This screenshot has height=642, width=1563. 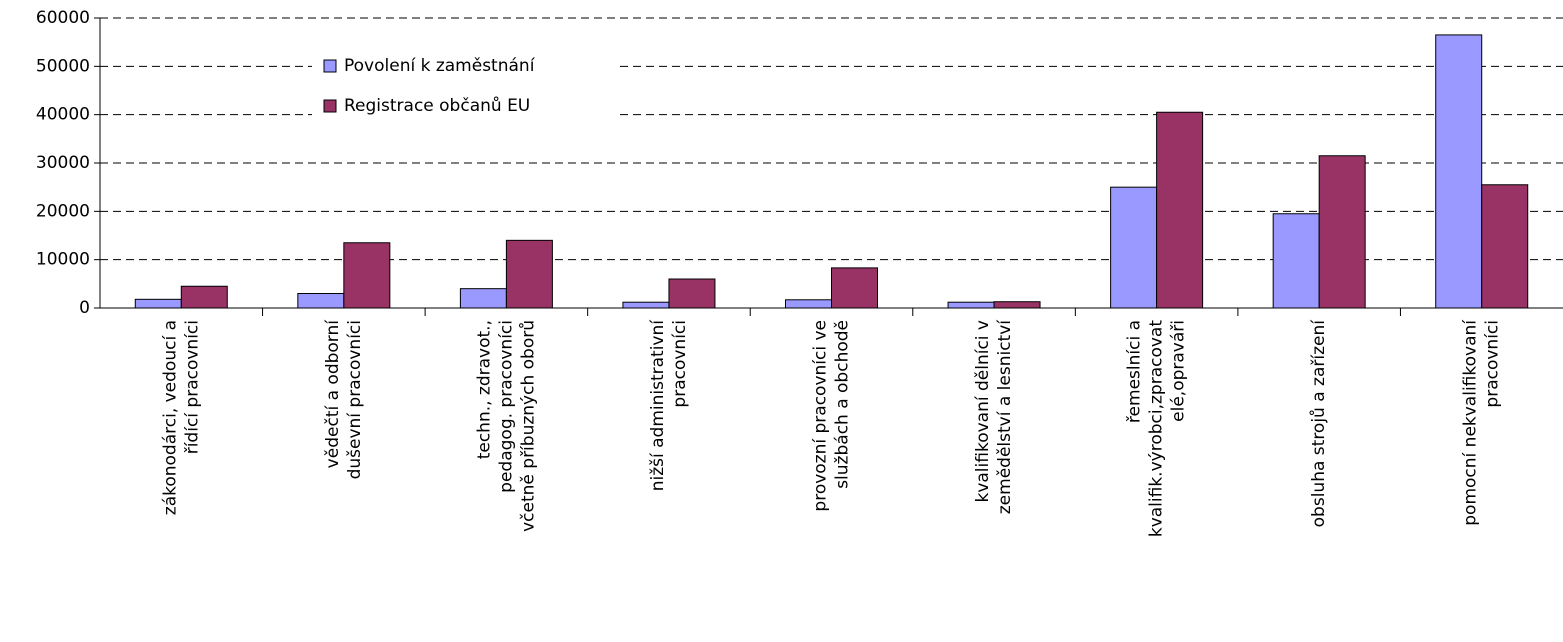 I want to click on legend-box, so click(x=466, y=87).